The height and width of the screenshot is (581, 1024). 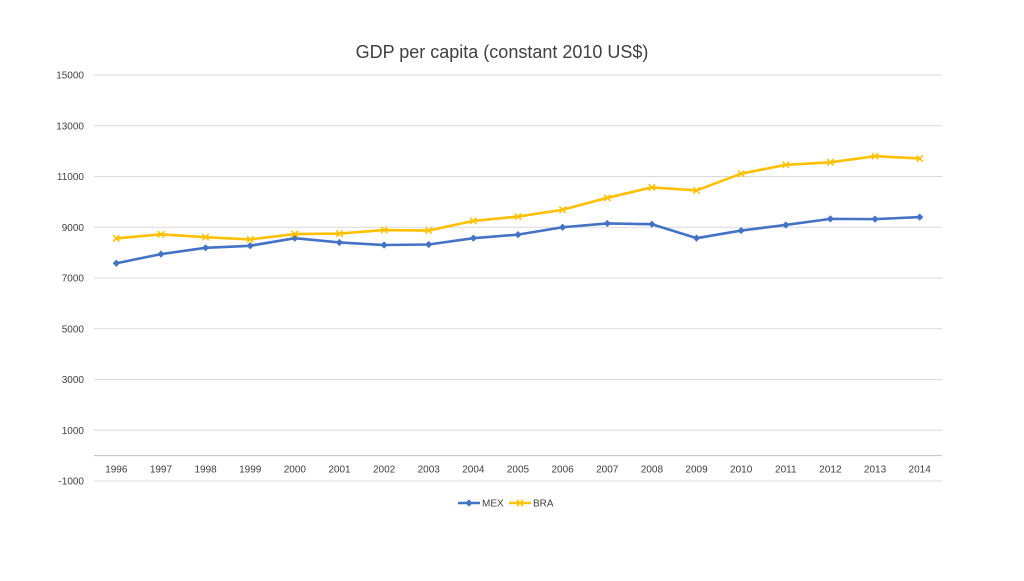 I want to click on y-tick-label: 15000, so click(x=70, y=76).